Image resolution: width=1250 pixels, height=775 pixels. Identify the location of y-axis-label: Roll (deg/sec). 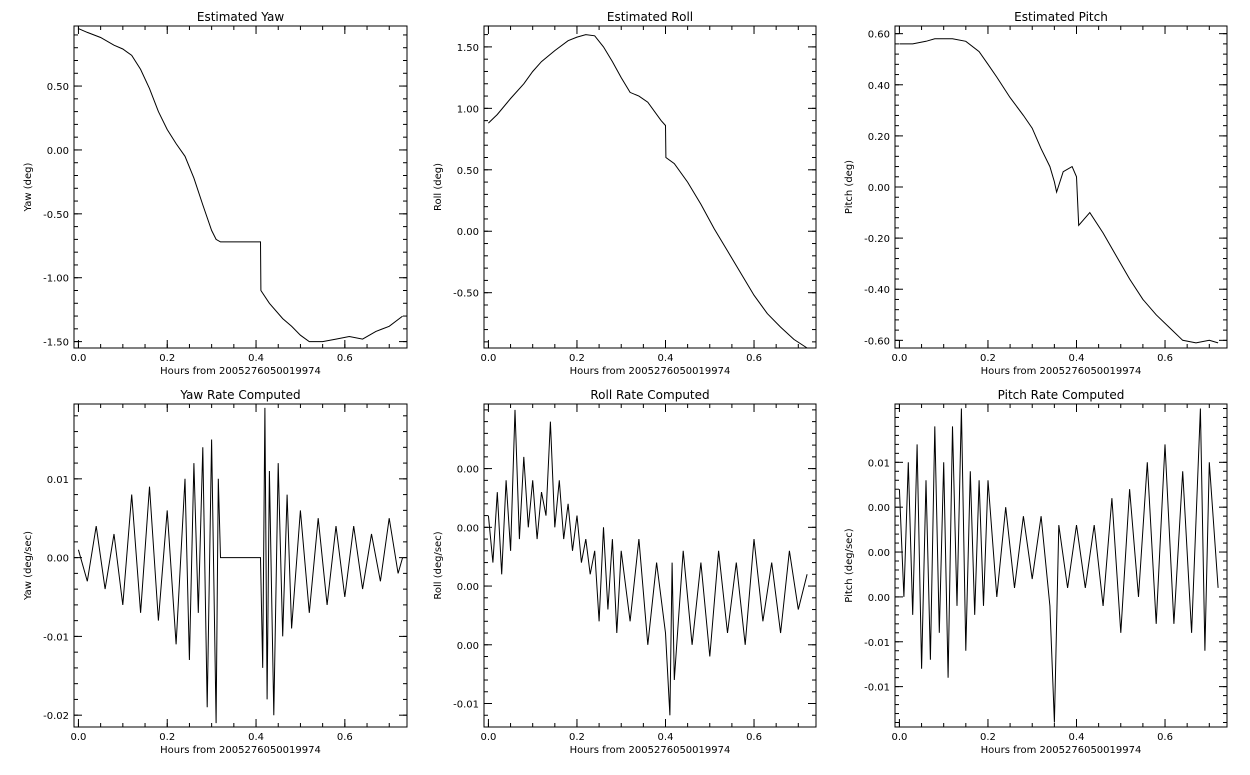
(438, 565).